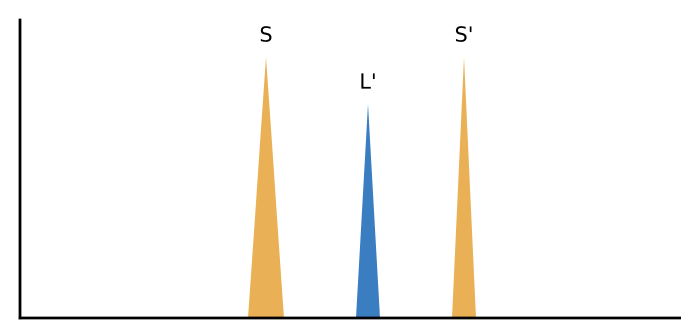  Describe the element at coordinates (368, 81) in the screenshot. I see `series-label: L'` at that location.